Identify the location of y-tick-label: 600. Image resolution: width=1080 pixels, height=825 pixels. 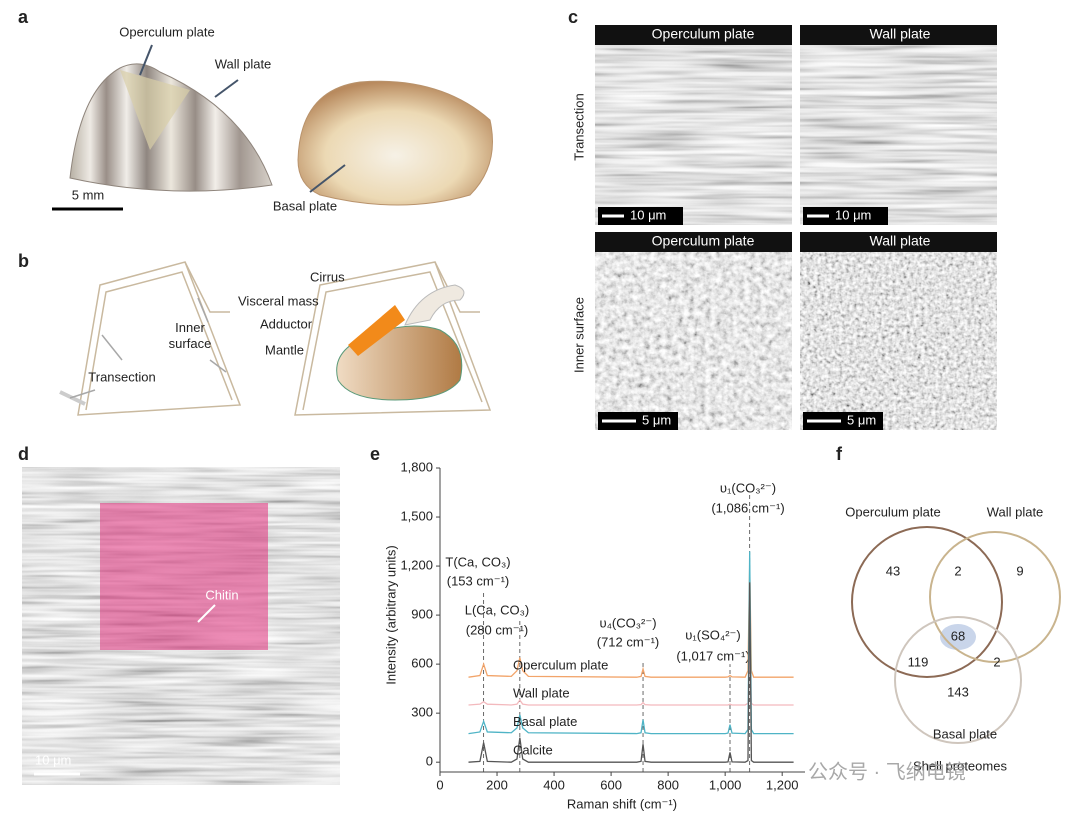
(422, 663).